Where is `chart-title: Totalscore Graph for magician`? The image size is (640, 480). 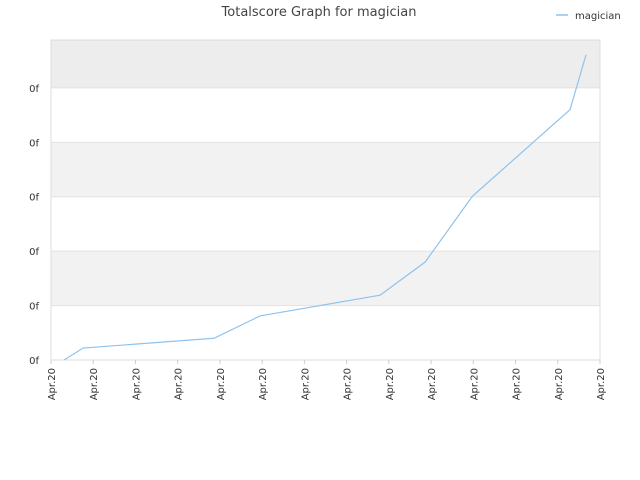
chart-title: Totalscore Graph for magician is located at coordinates (319, 12).